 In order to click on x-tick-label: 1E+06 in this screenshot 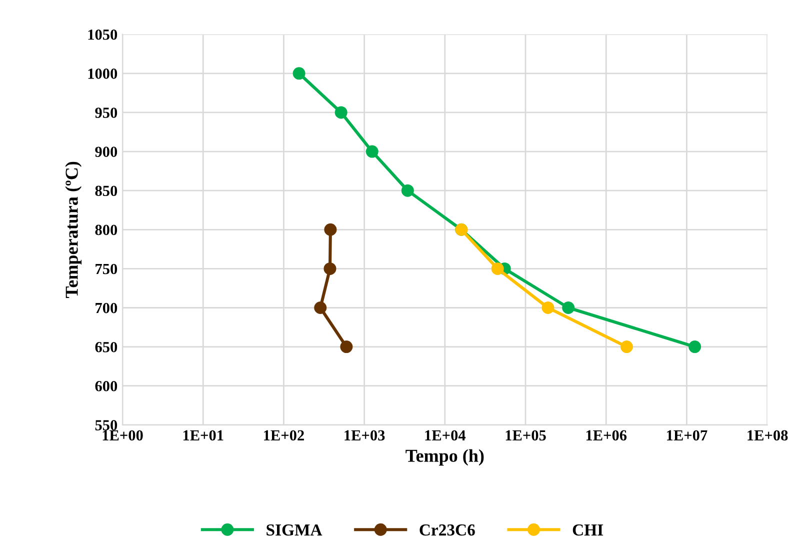, I will do `click(606, 435)`.